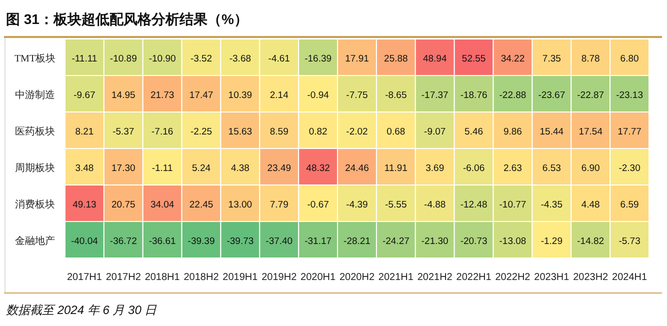 This screenshot has width=667, height=326. What do you see at coordinates (357, 204) in the screenshot?
I see `data-label: -4.39` at bounding box center [357, 204].